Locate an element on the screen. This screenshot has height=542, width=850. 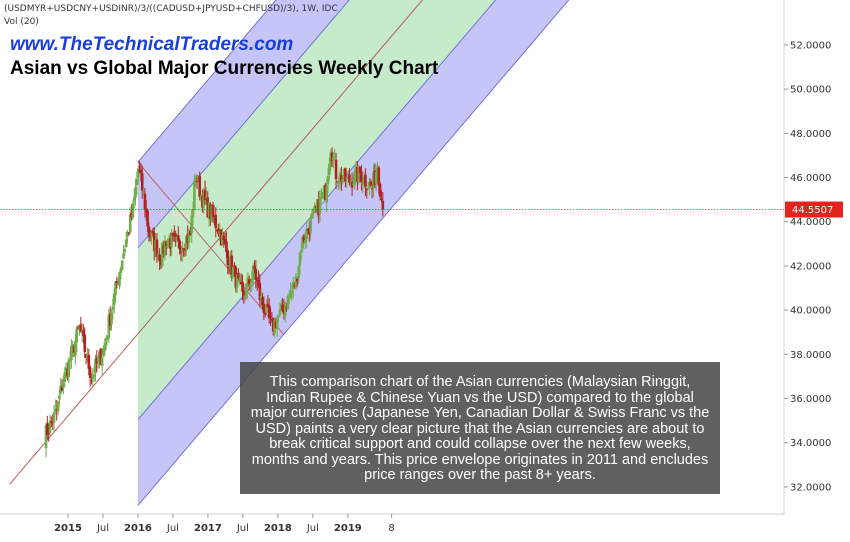
y-tick-label: 52.0000 is located at coordinates (810, 45).